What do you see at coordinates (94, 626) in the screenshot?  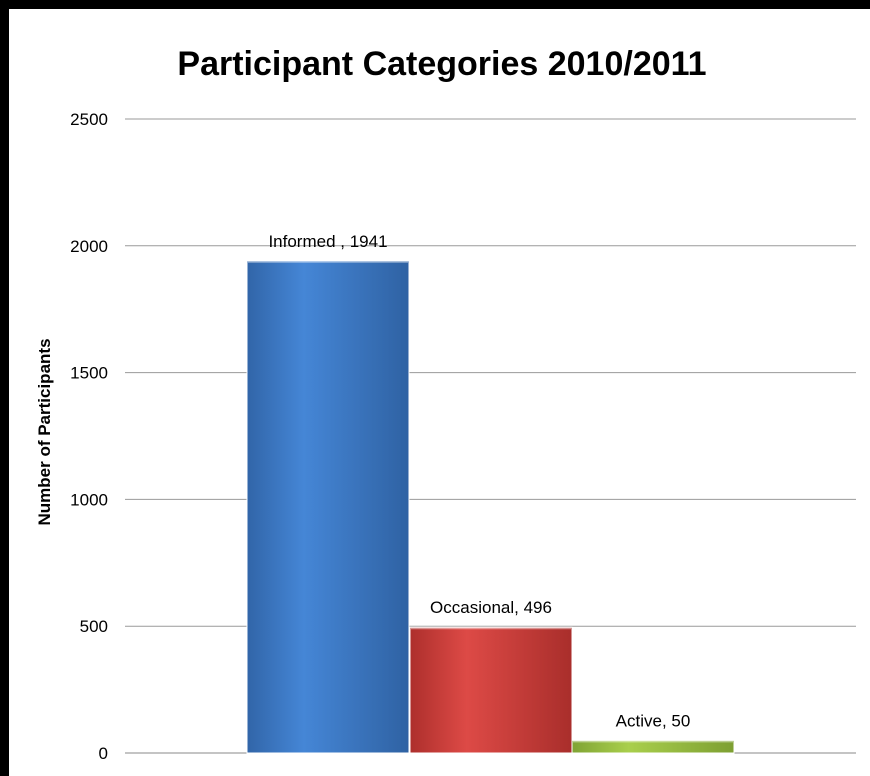 I see `y-tick-label-1: 500` at bounding box center [94, 626].